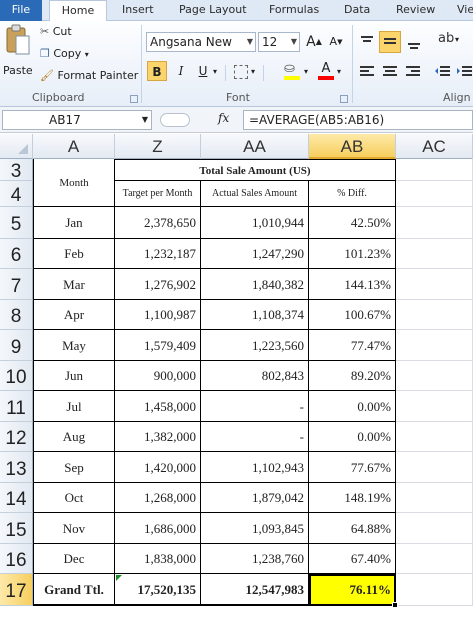  What do you see at coordinates (16, 284) in the screenshot?
I see `row-header: 7` at bounding box center [16, 284].